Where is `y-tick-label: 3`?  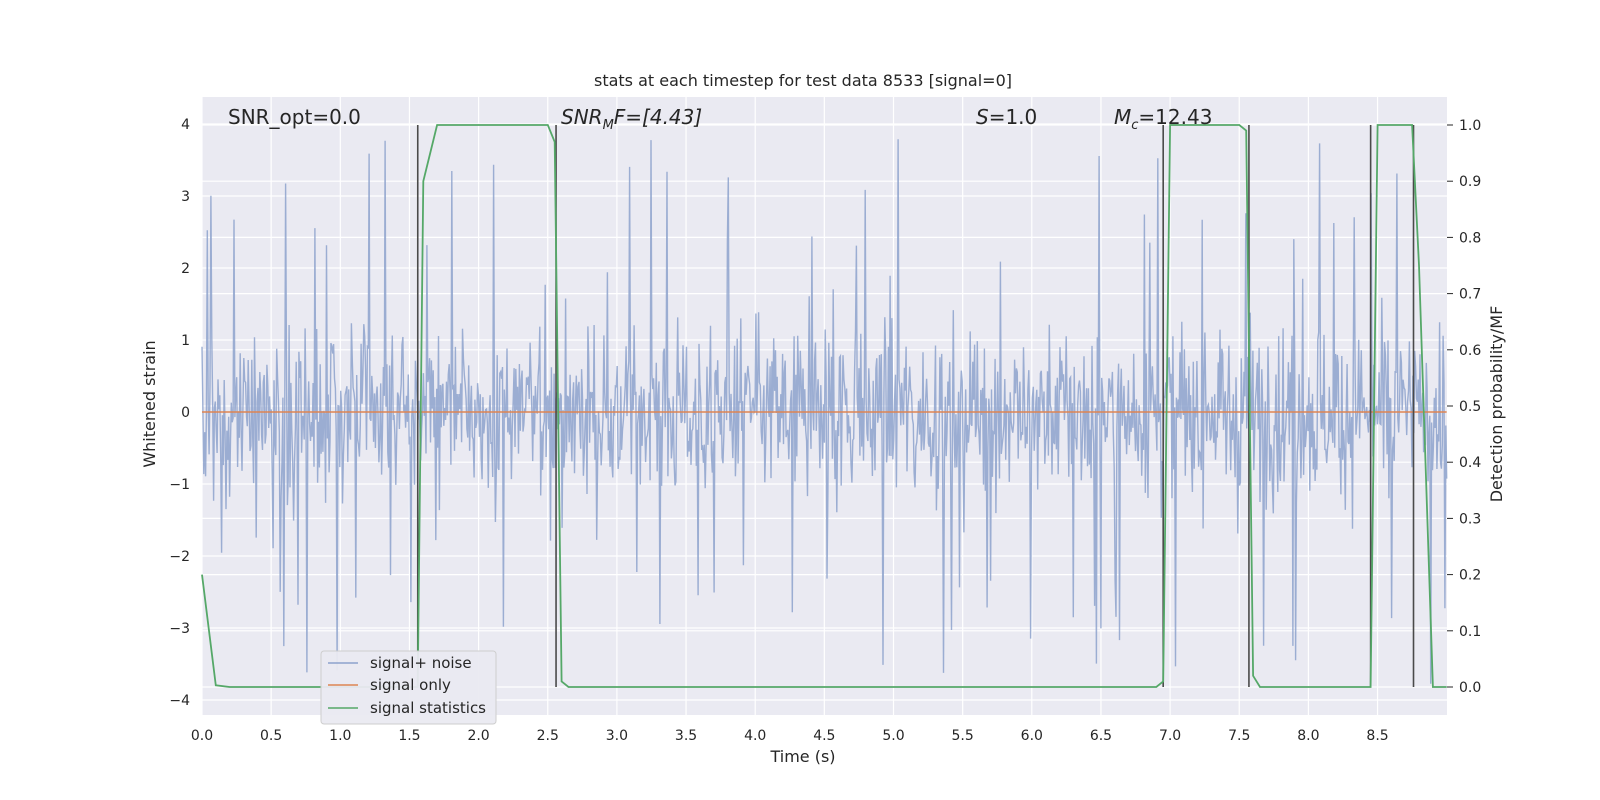
y-tick-label: 3 is located at coordinates (185, 197).